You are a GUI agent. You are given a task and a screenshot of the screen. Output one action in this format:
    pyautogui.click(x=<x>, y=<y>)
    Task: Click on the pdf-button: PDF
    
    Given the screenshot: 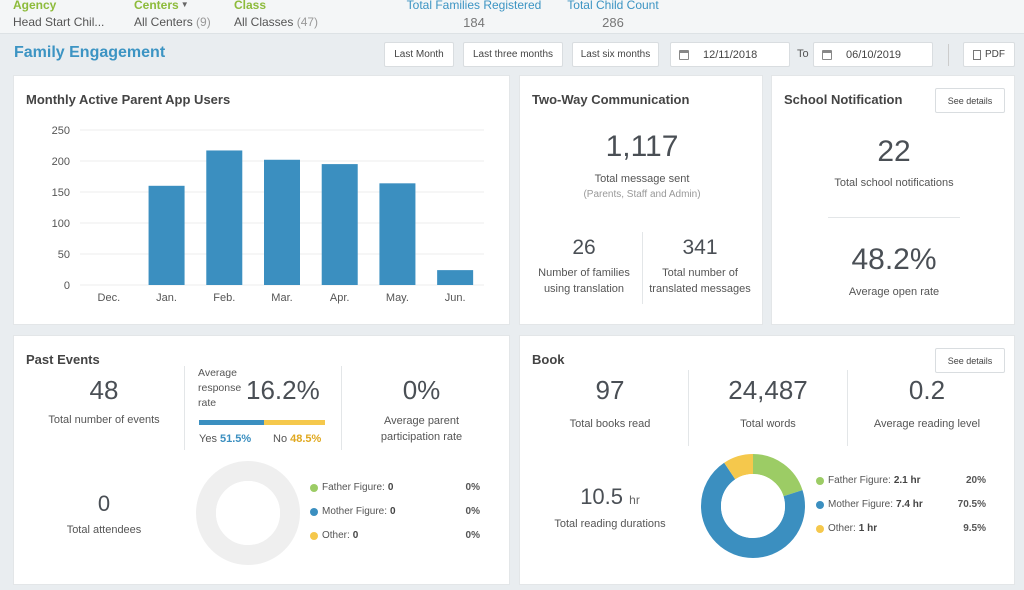 What is the action you would take?
    pyautogui.click(x=989, y=54)
    